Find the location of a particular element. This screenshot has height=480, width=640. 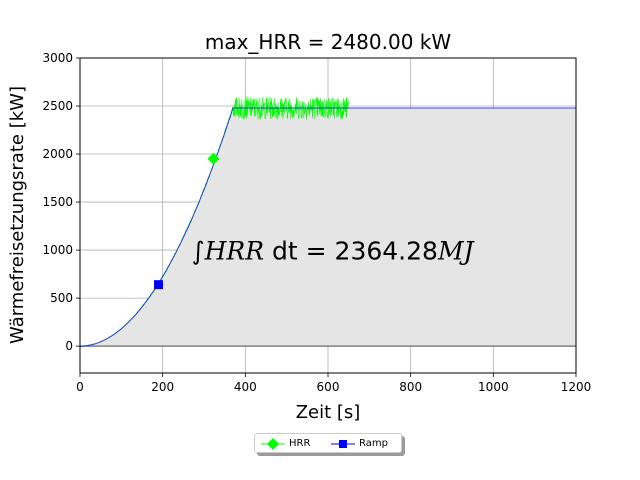

integral-value: = 2364.28 is located at coordinates (368, 251).